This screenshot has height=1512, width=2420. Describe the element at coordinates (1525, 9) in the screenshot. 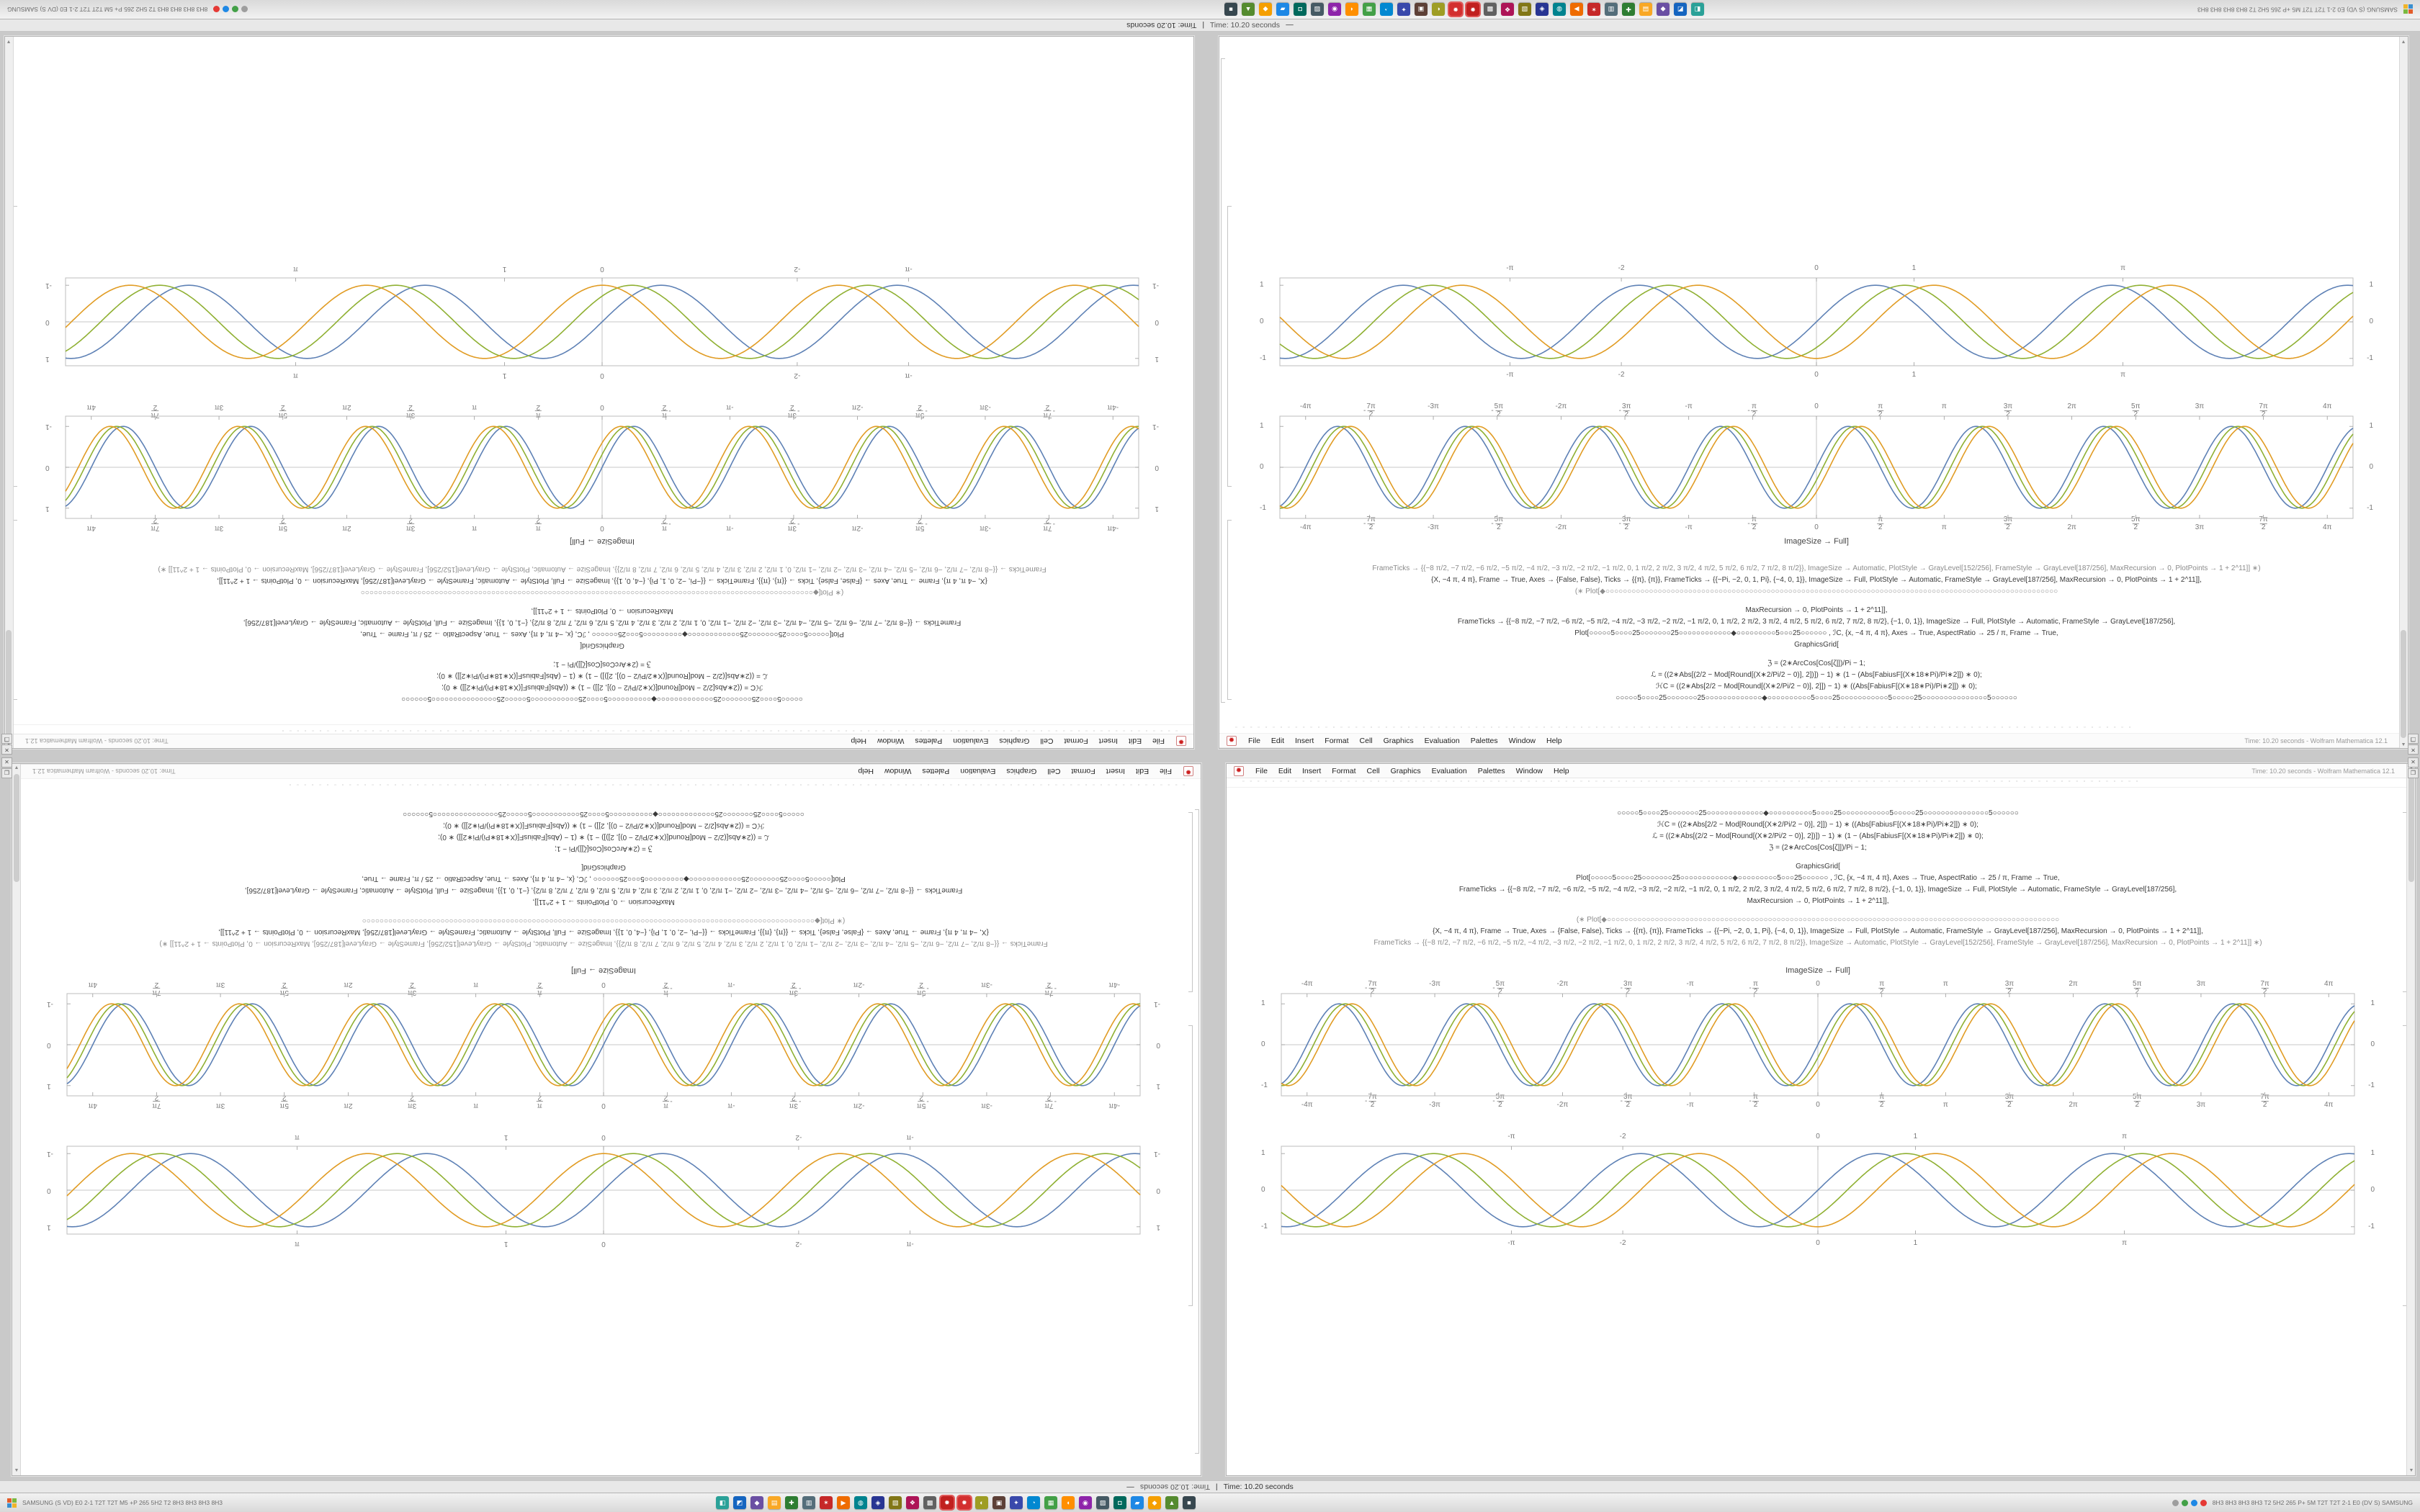

I see `taskbar-app-icon: ▧` at that location.